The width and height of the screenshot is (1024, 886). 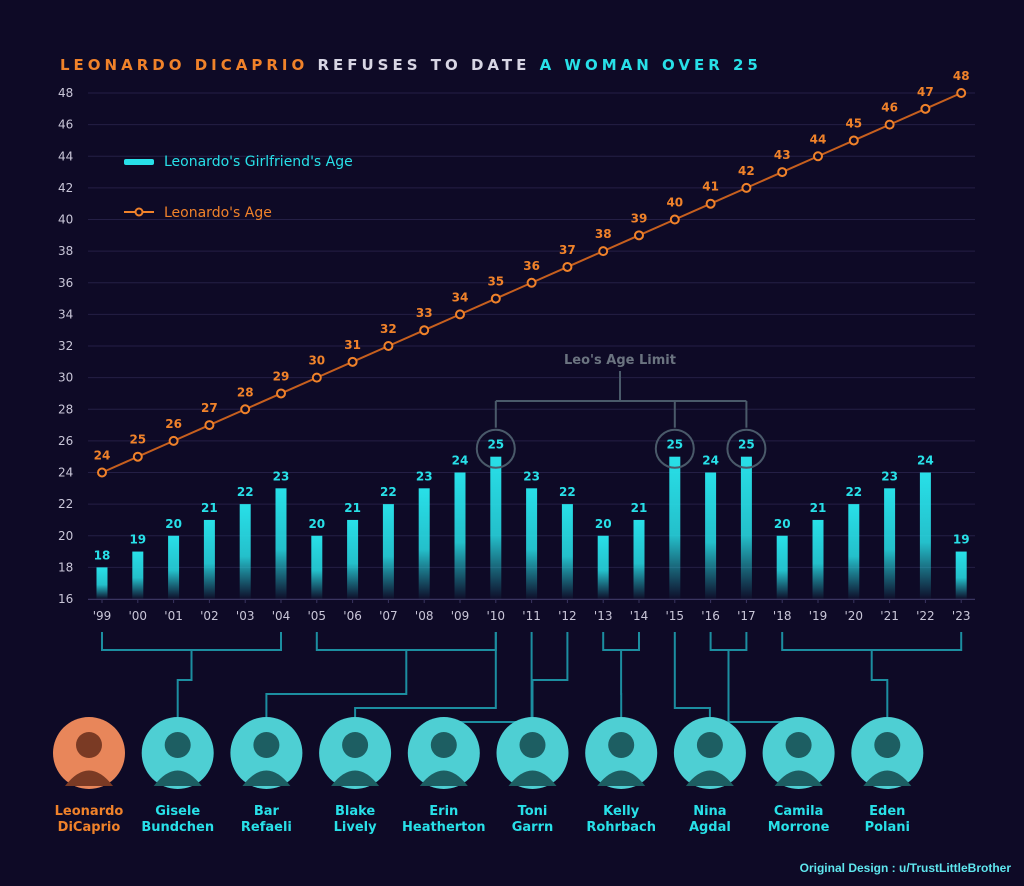 What do you see at coordinates (173, 424) in the screenshot?
I see `leo-age-label: 26` at bounding box center [173, 424].